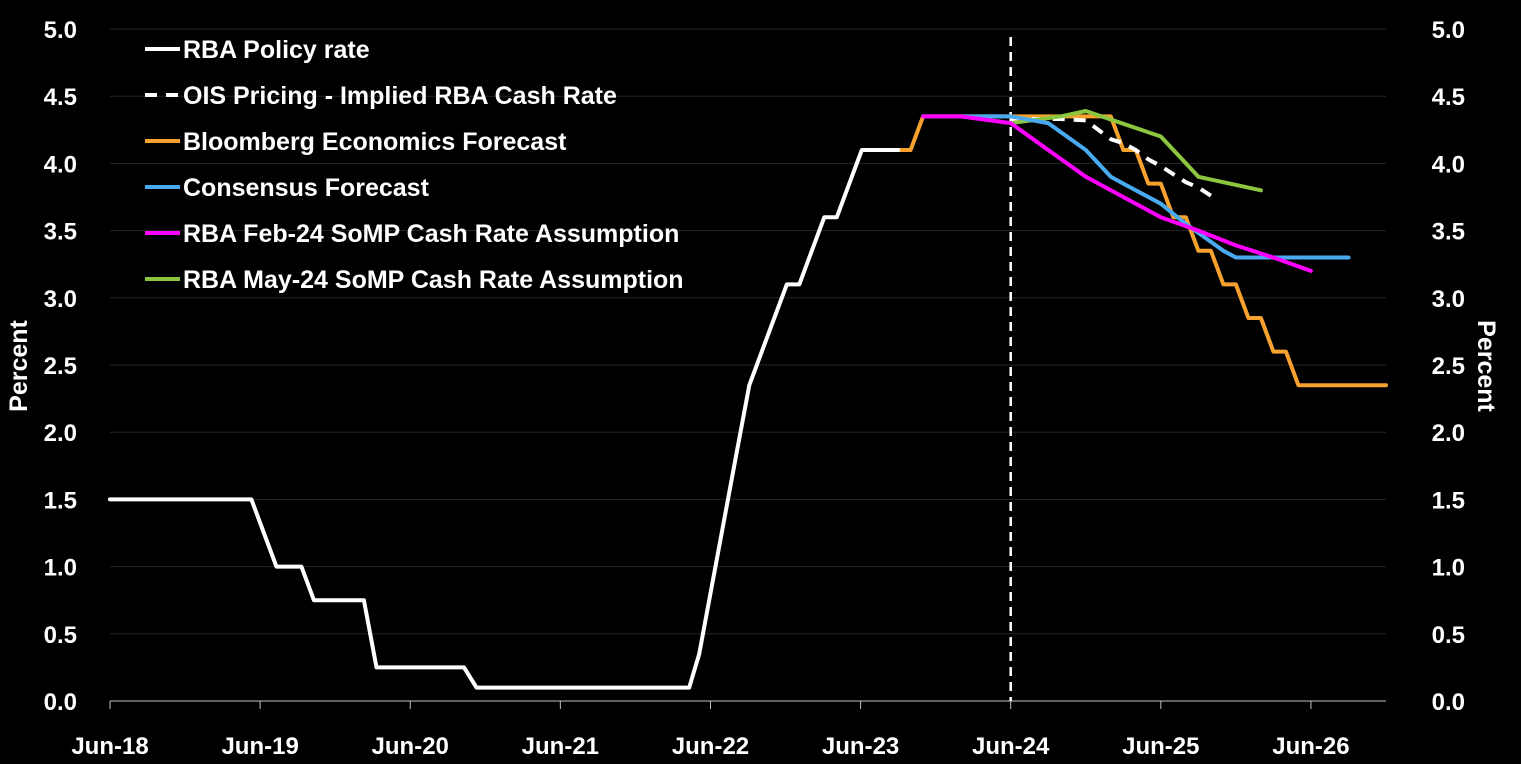  What do you see at coordinates (60, 568) in the screenshot?
I see `y-tick-left-1.0: 1.0` at bounding box center [60, 568].